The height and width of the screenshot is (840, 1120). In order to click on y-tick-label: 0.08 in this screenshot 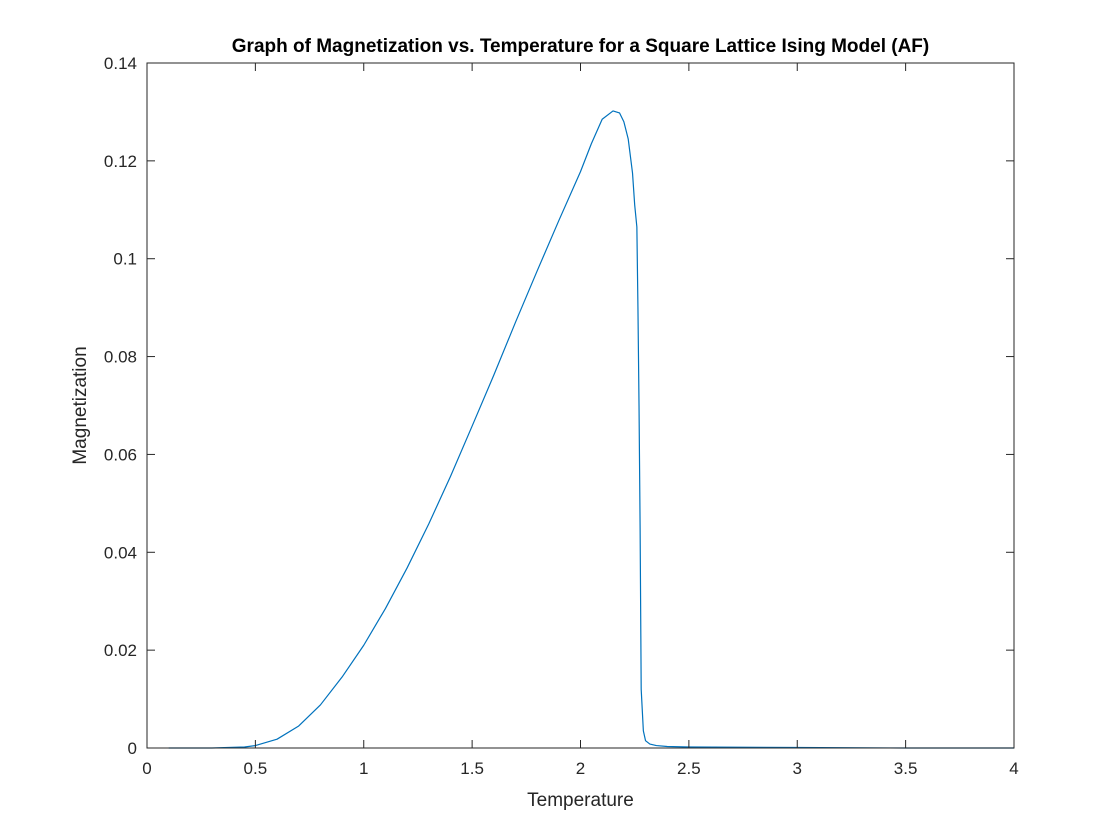, I will do `click(120, 357)`.